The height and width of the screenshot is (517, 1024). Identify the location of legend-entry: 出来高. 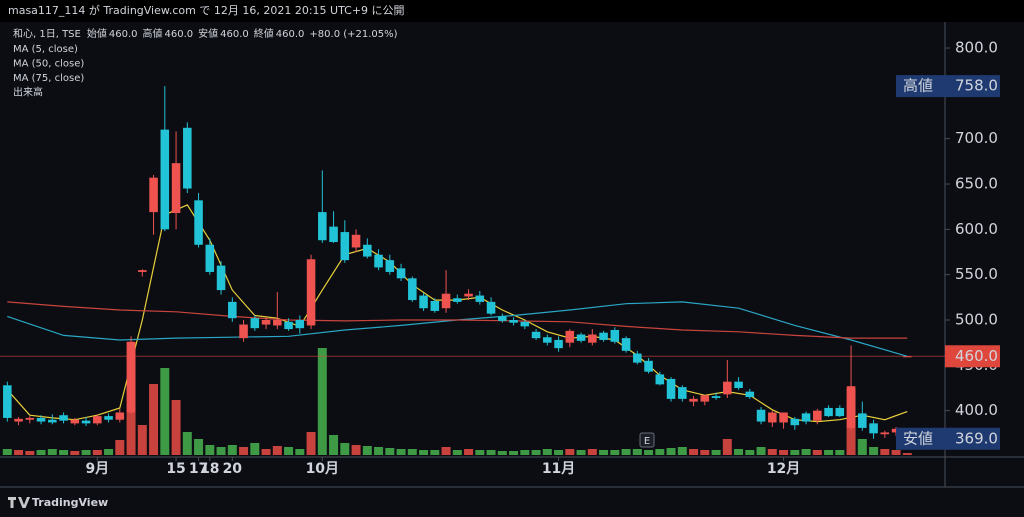
(28, 92).